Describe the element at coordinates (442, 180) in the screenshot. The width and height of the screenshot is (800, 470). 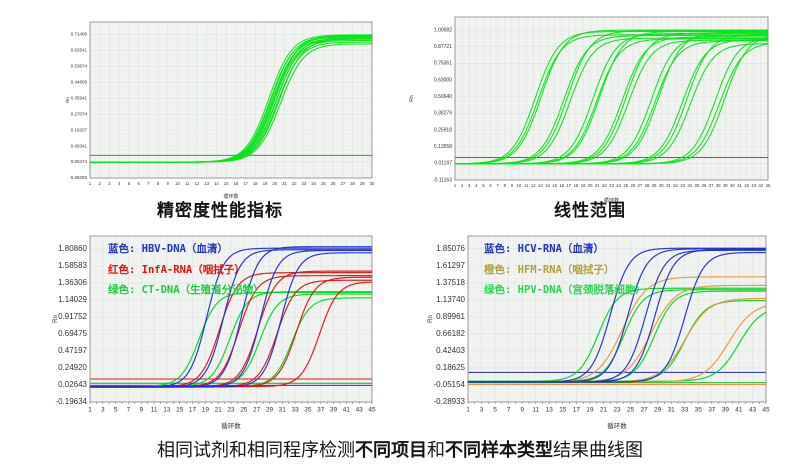
I see `y-tick-label: -0.11163` at that location.